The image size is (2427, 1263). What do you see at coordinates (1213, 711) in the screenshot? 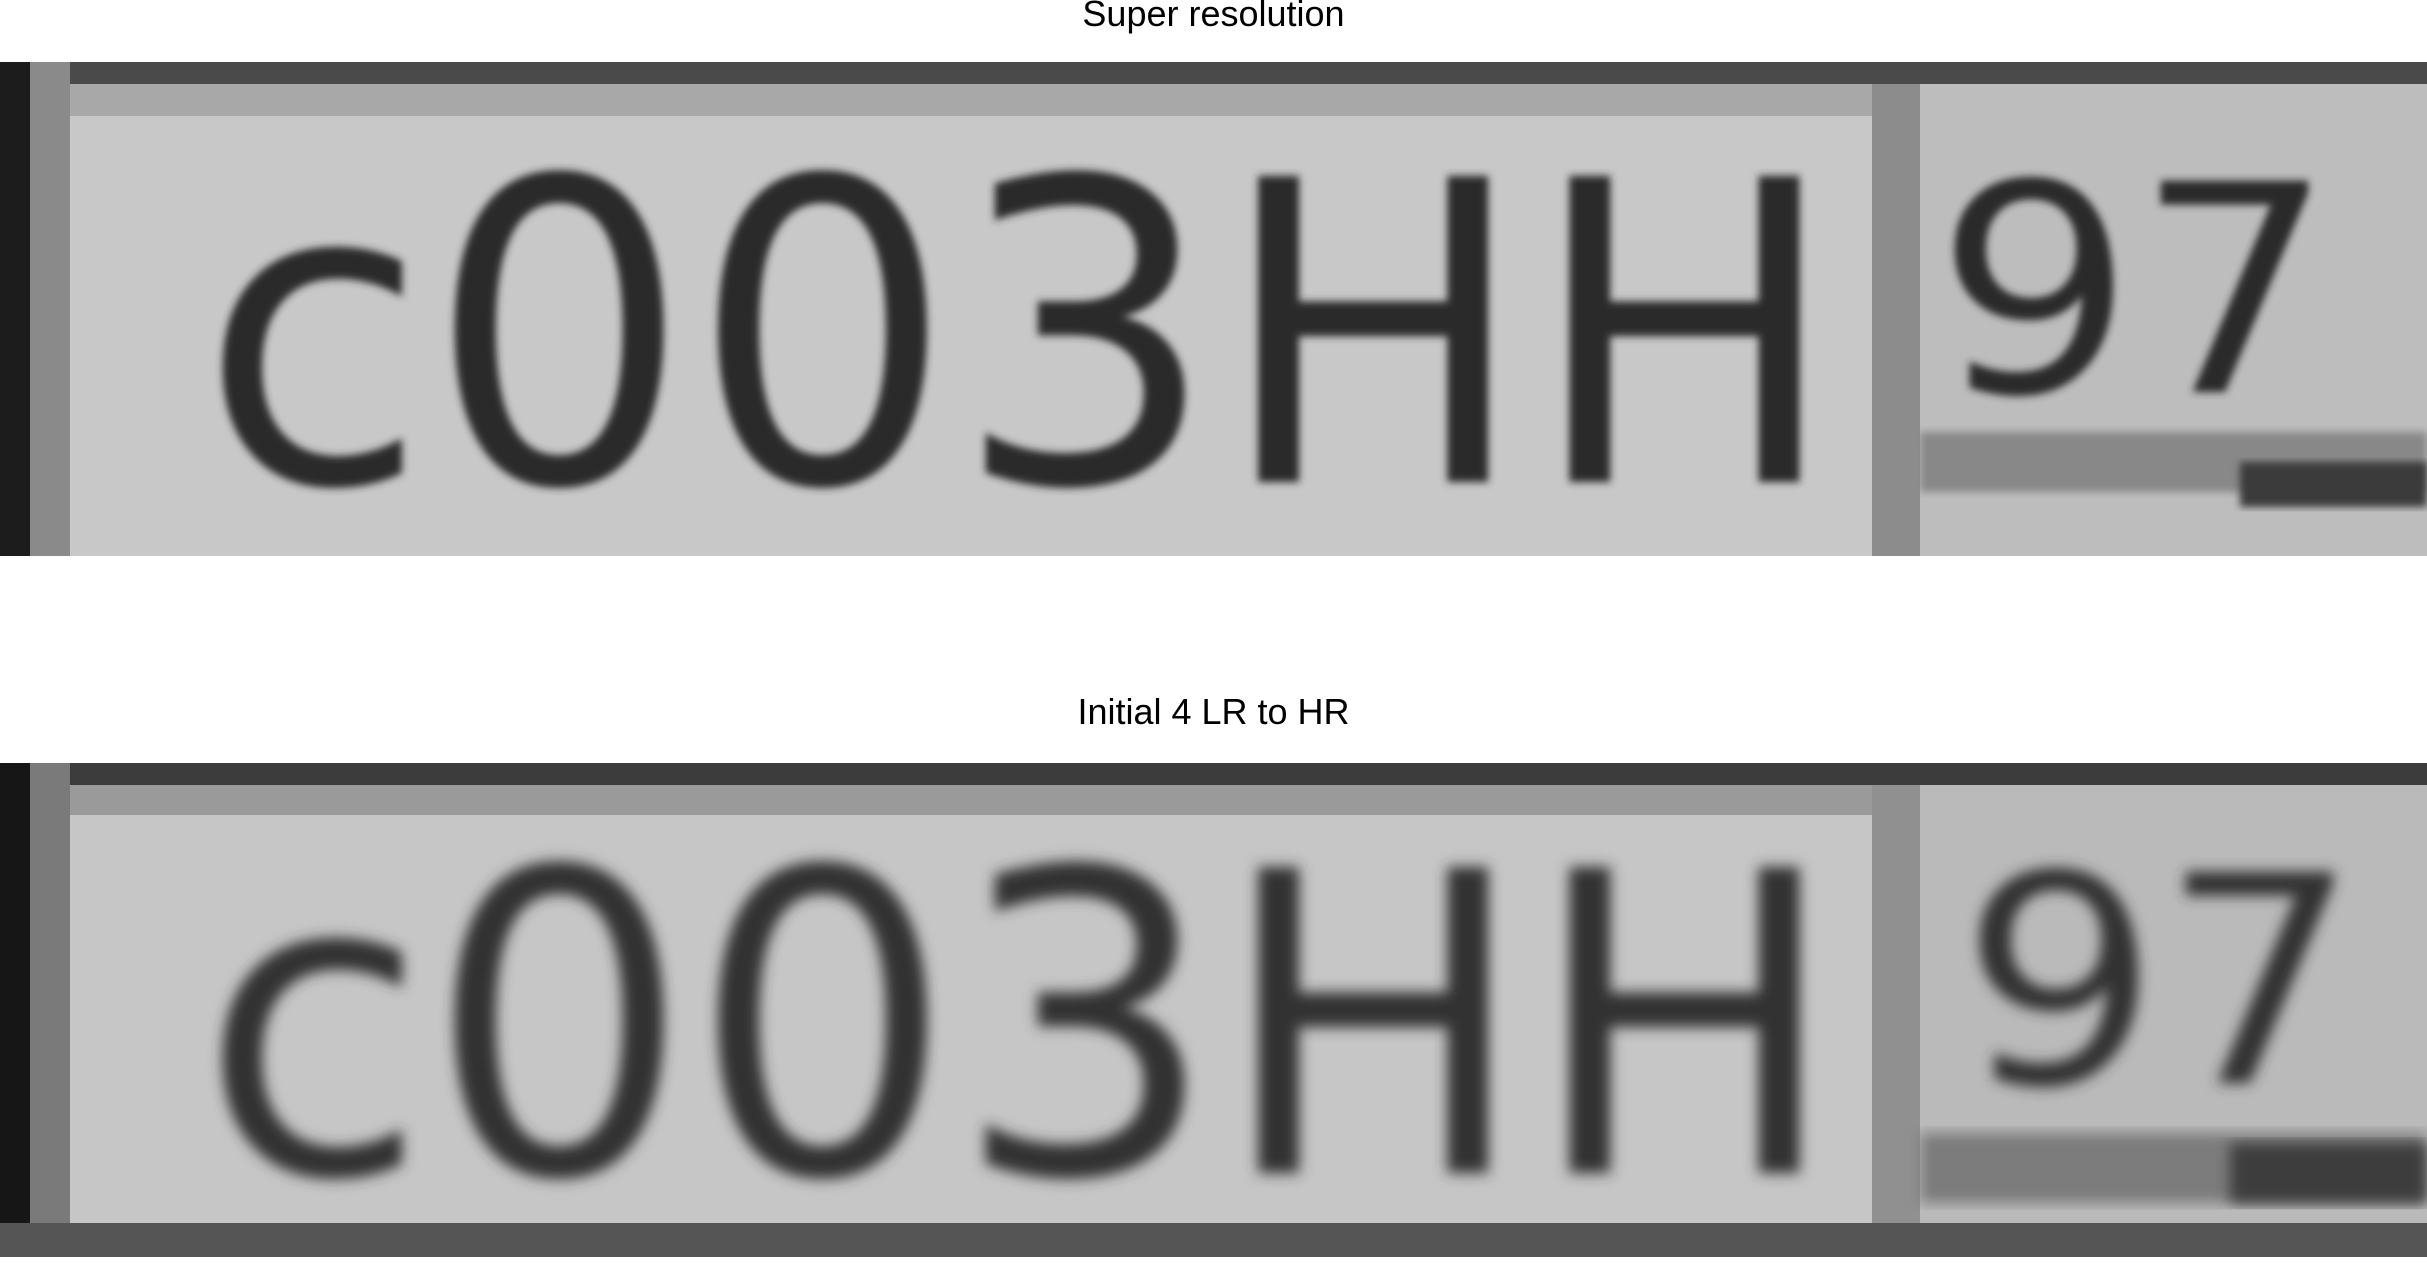
I see `panel-title-initial-lr-to-hr: Initial 4 LR to HR` at bounding box center [1213, 711].